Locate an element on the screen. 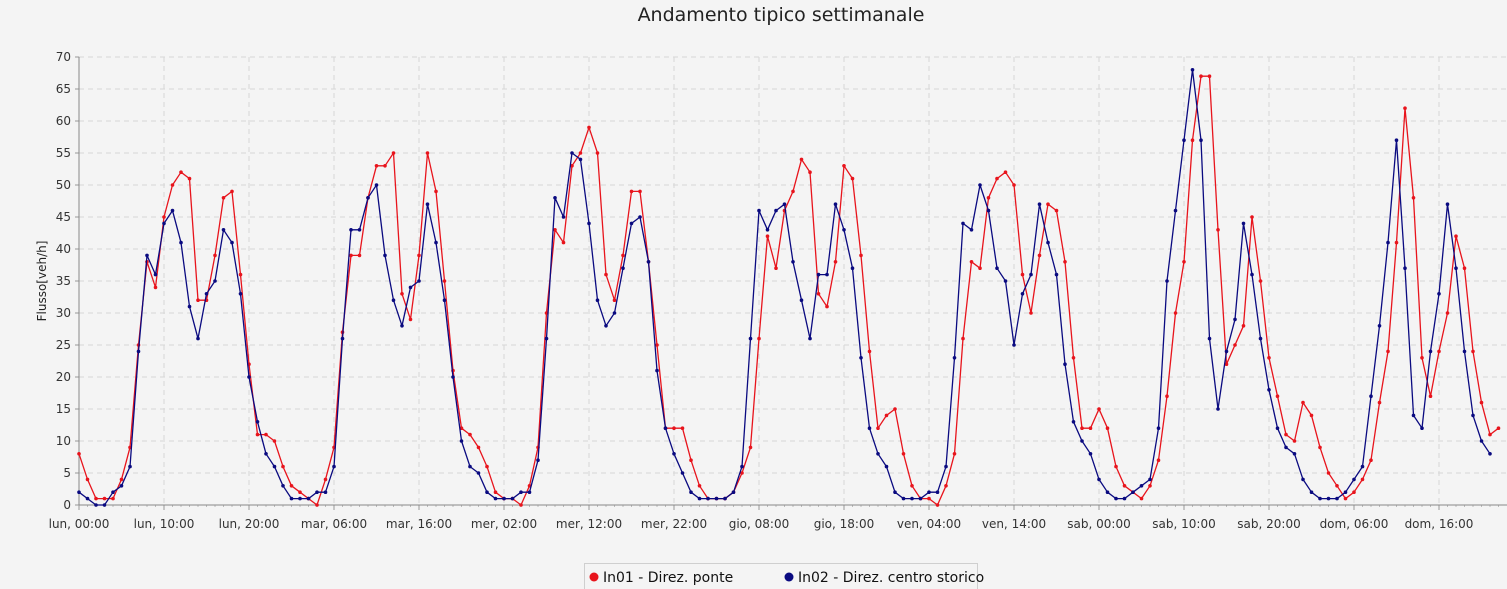 The height and width of the screenshot is (589, 1507). y-tick-label: 55 is located at coordinates (63, 153).